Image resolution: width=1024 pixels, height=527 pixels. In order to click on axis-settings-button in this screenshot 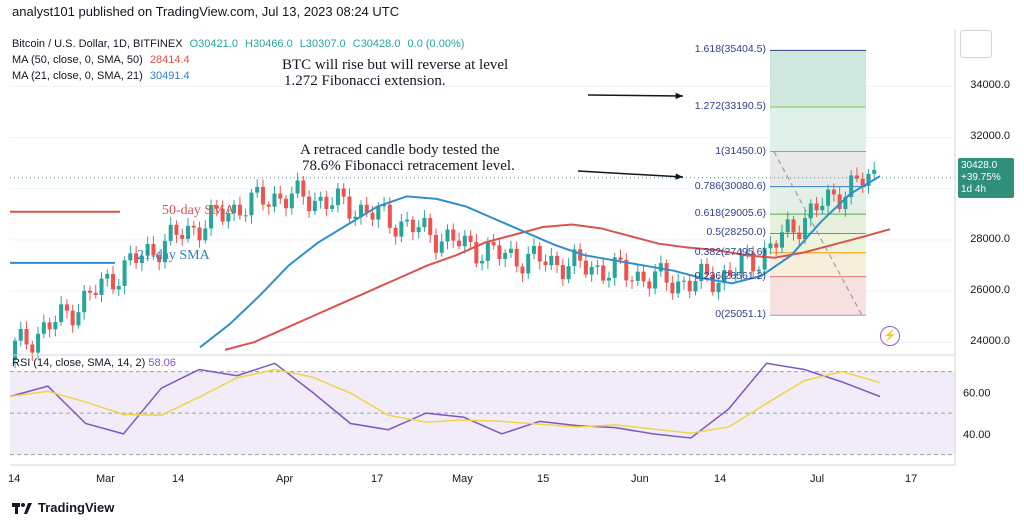, I will do `click(976, 44)`.